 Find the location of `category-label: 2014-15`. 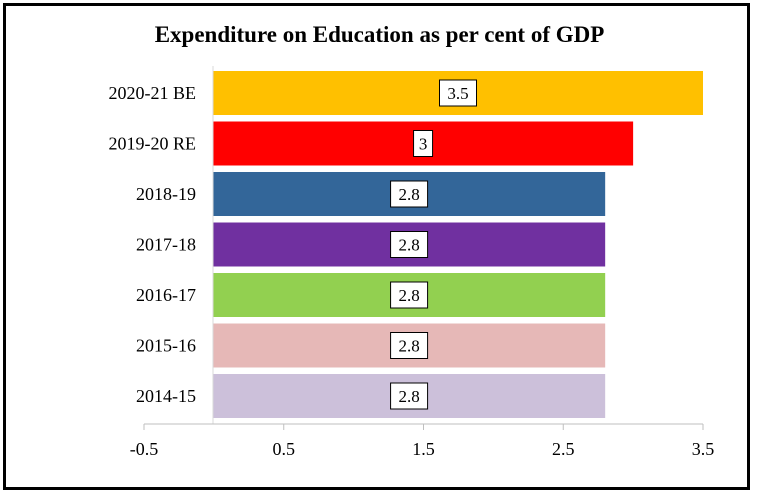

category-label: 2014-15 is located at coordinates (166, 396).